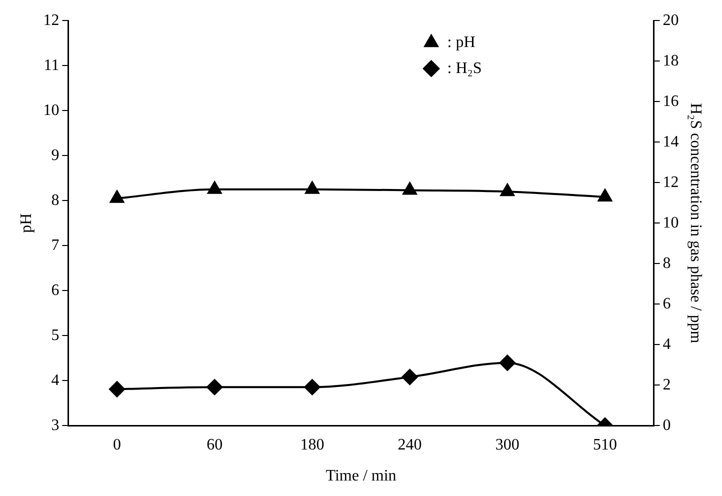 The width and height of the screenshot is (722, 496). Describe the element at coordinates (361, 476) in the screenshot. I see `x-axis-title: Time / min` at that location.